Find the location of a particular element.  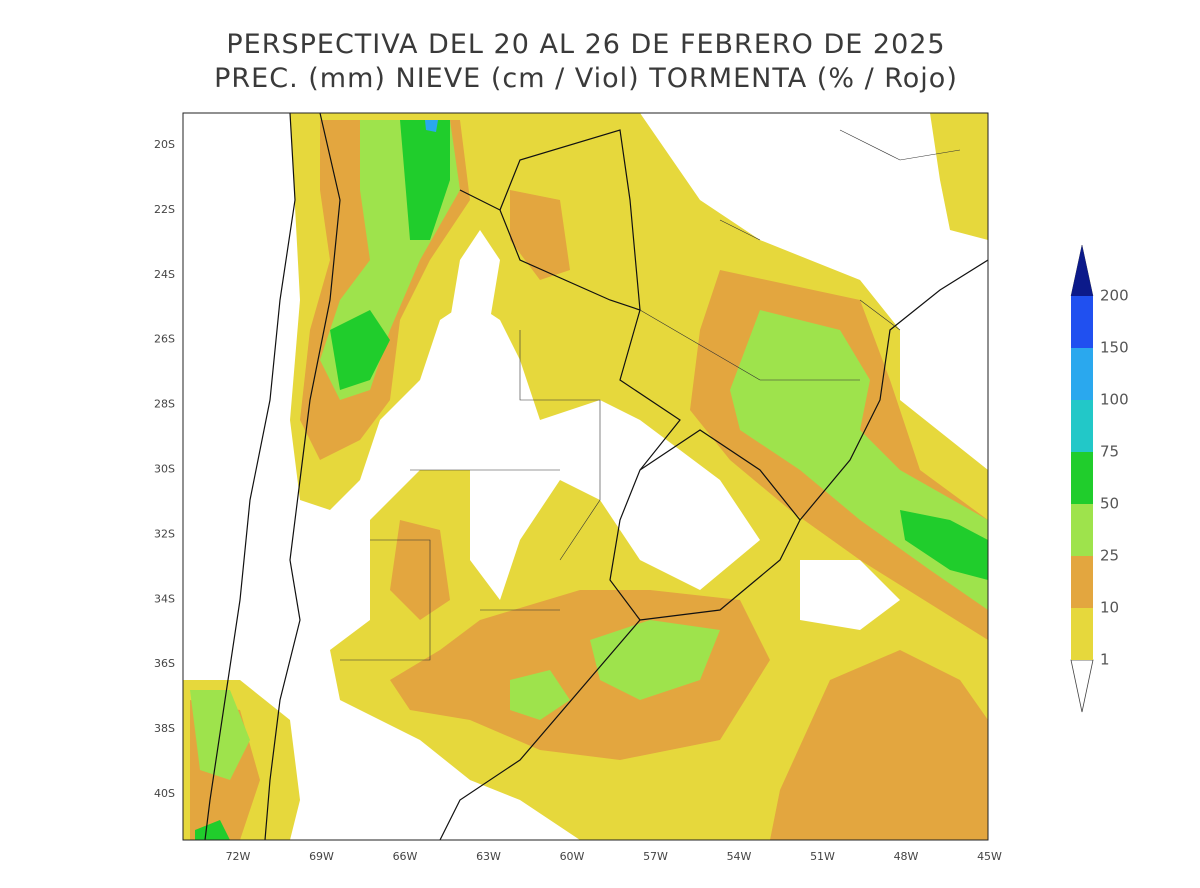

legend-label: 150 is located at coordinates (1114, 348).